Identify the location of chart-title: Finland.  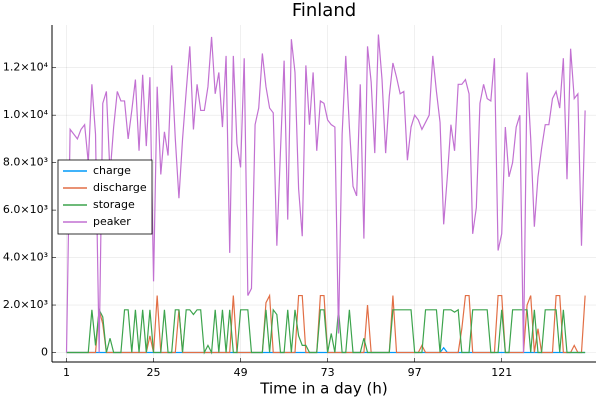
(324, 10).